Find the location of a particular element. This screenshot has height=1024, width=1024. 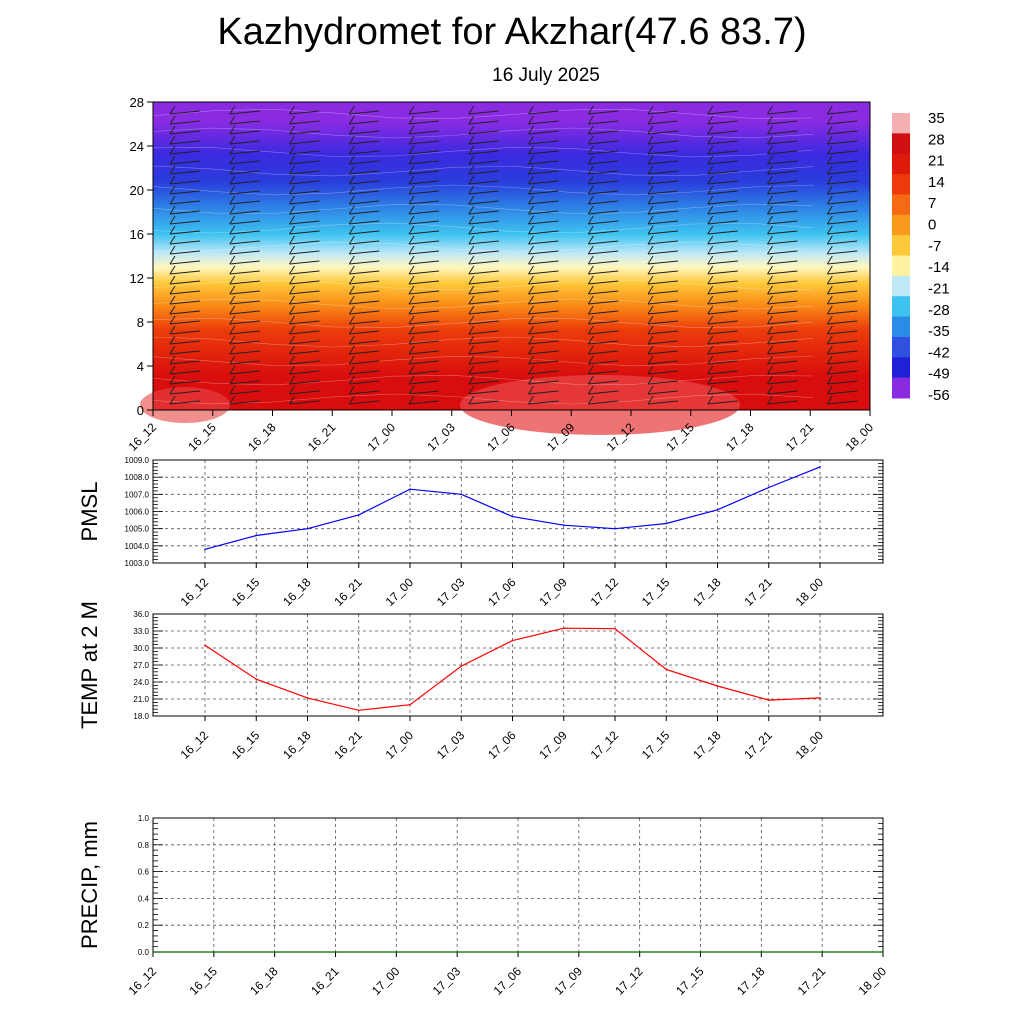

colorbar-label: -49 is located at coordinates (939, 374).